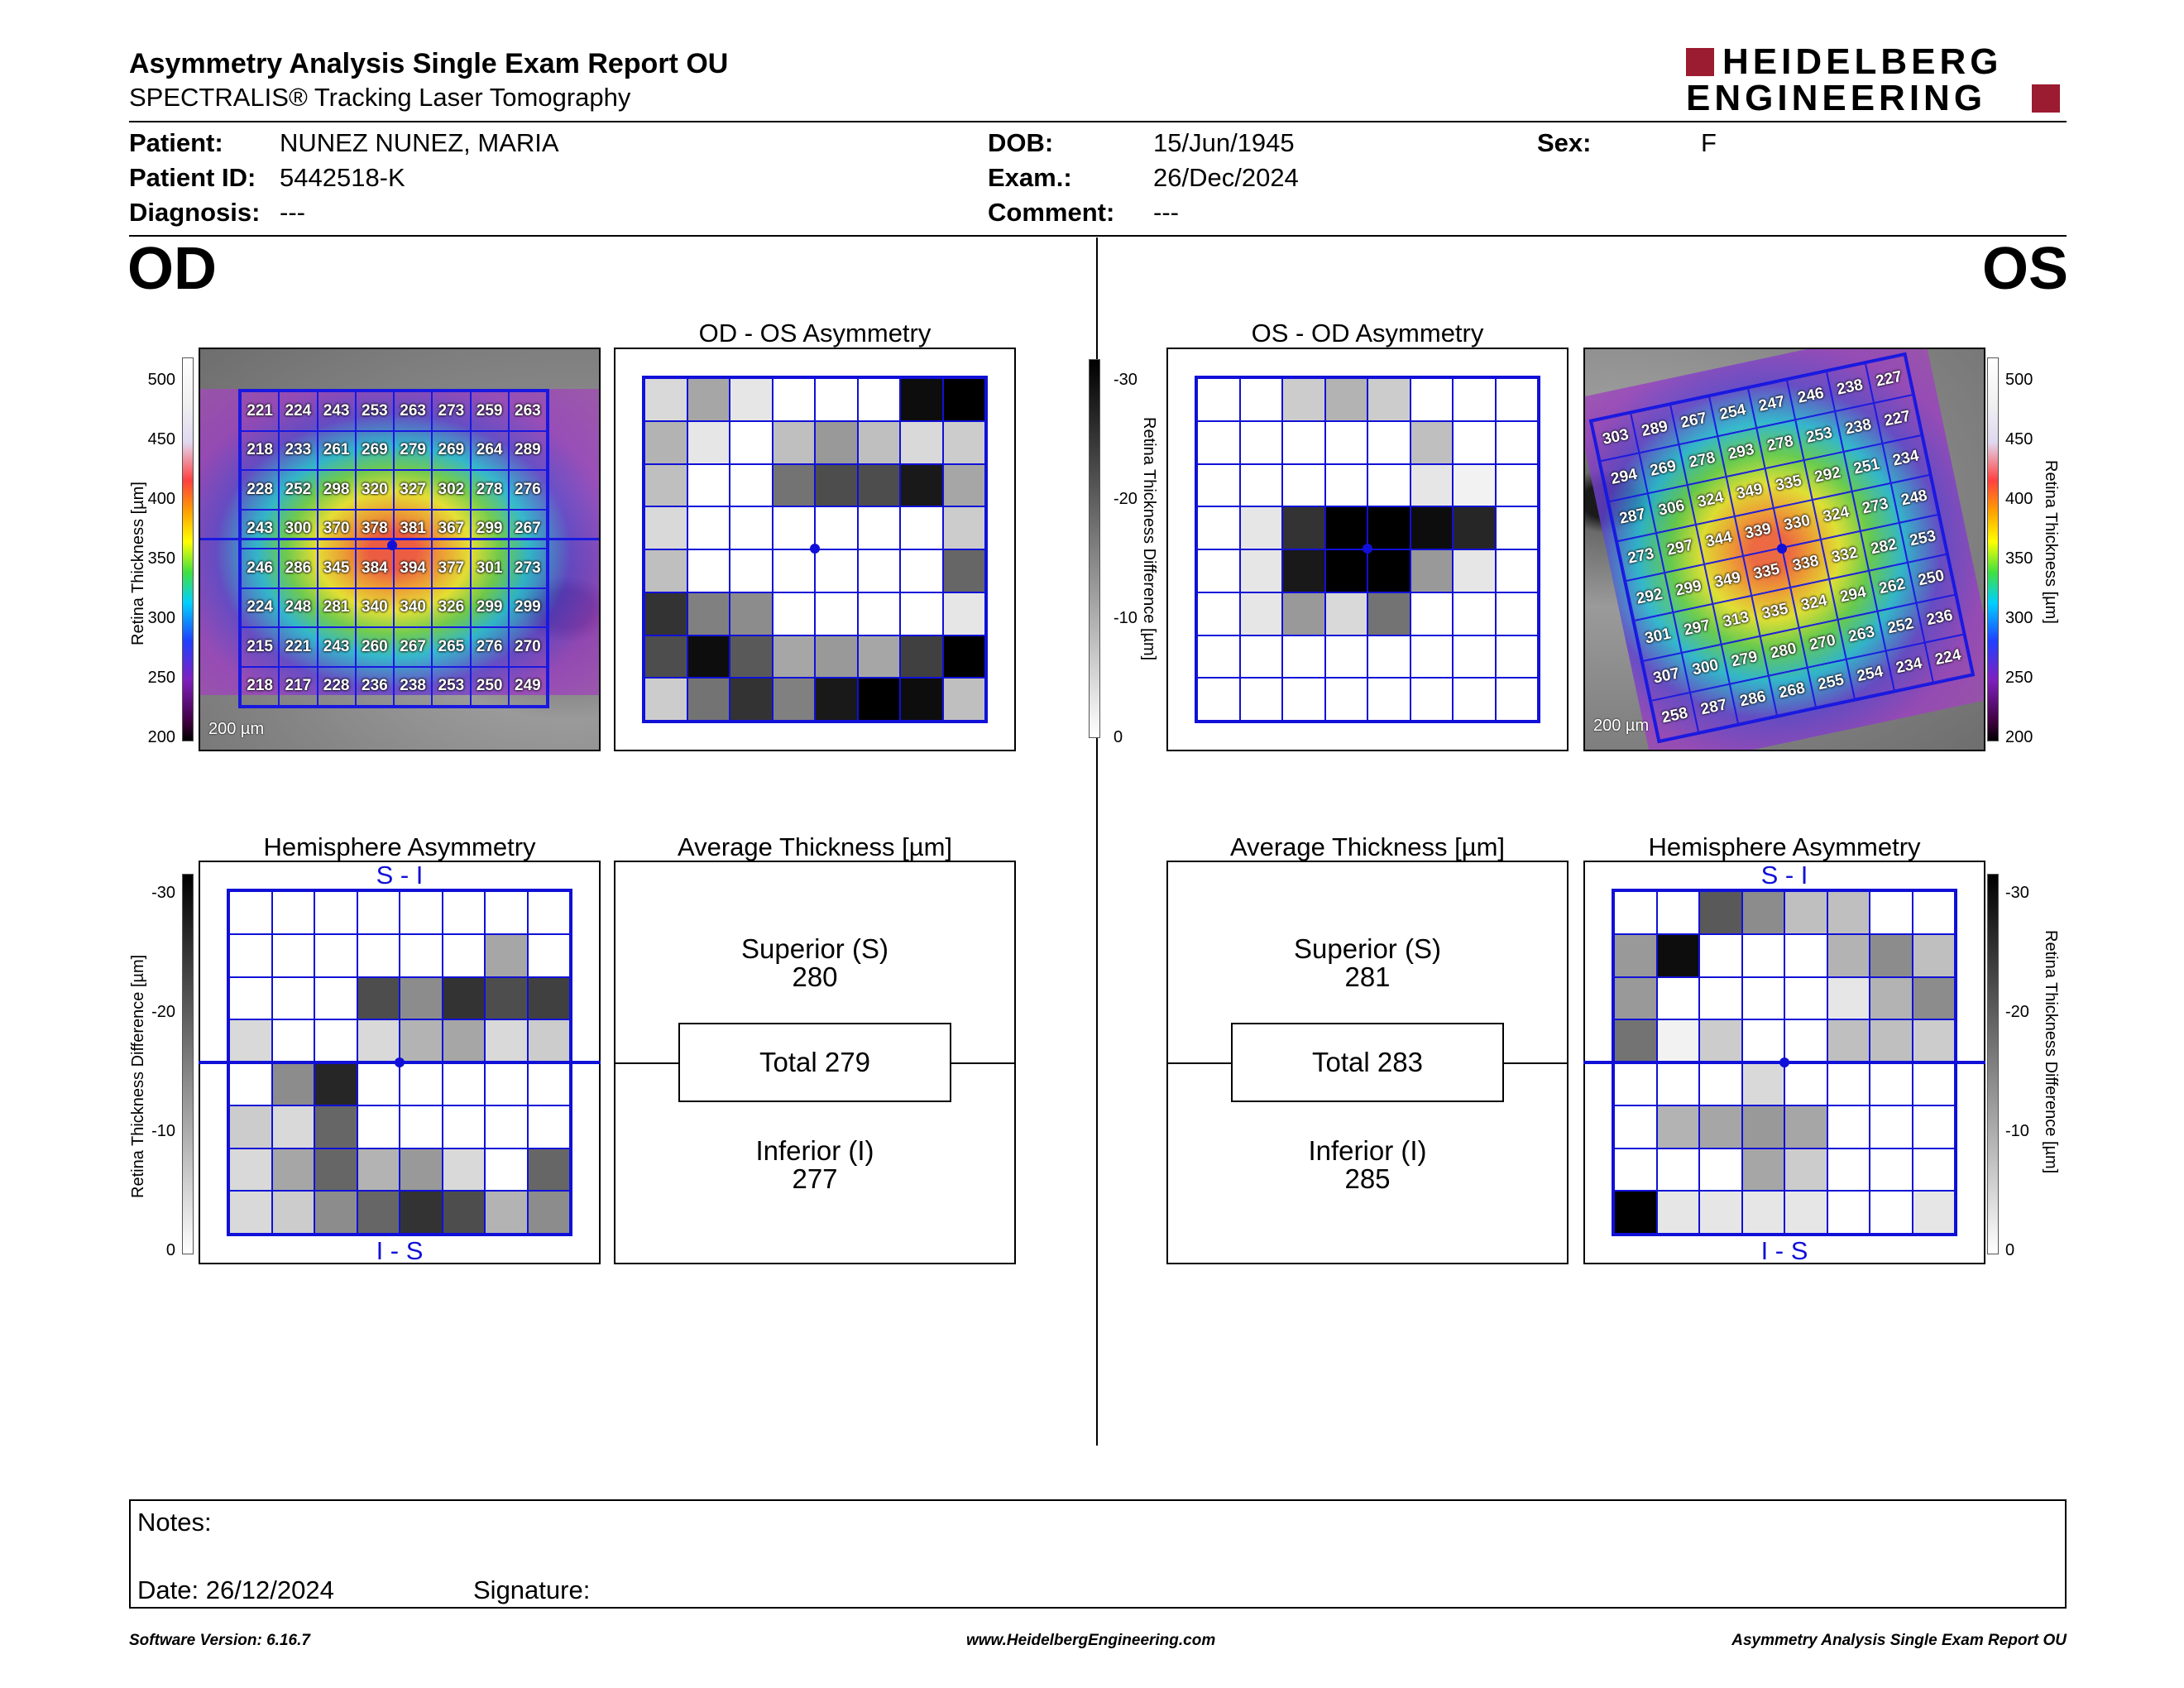 The image size is (2184, 1688). I want to click on od-thickness-value: 281, so click(336, 607).